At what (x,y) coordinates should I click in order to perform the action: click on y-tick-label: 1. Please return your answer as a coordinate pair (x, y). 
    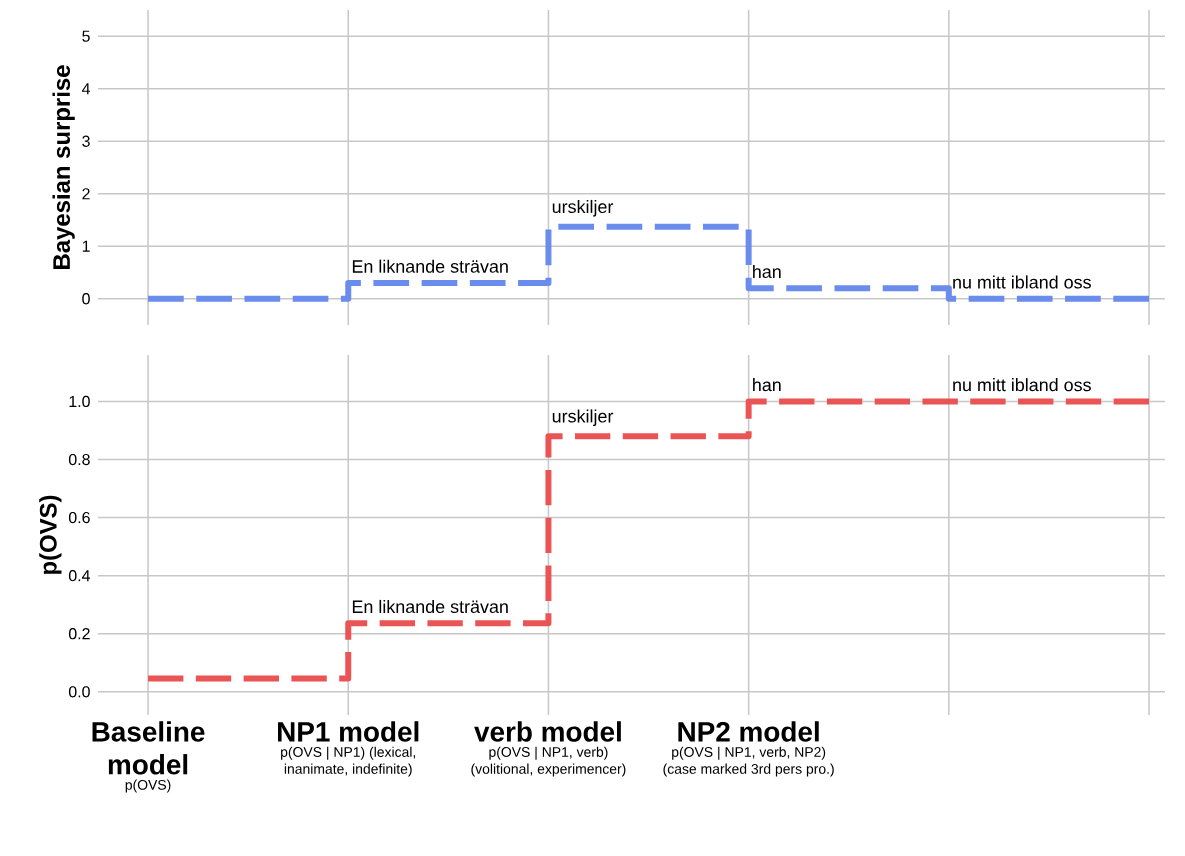
    Looking at the image, I should click on (86, 246).